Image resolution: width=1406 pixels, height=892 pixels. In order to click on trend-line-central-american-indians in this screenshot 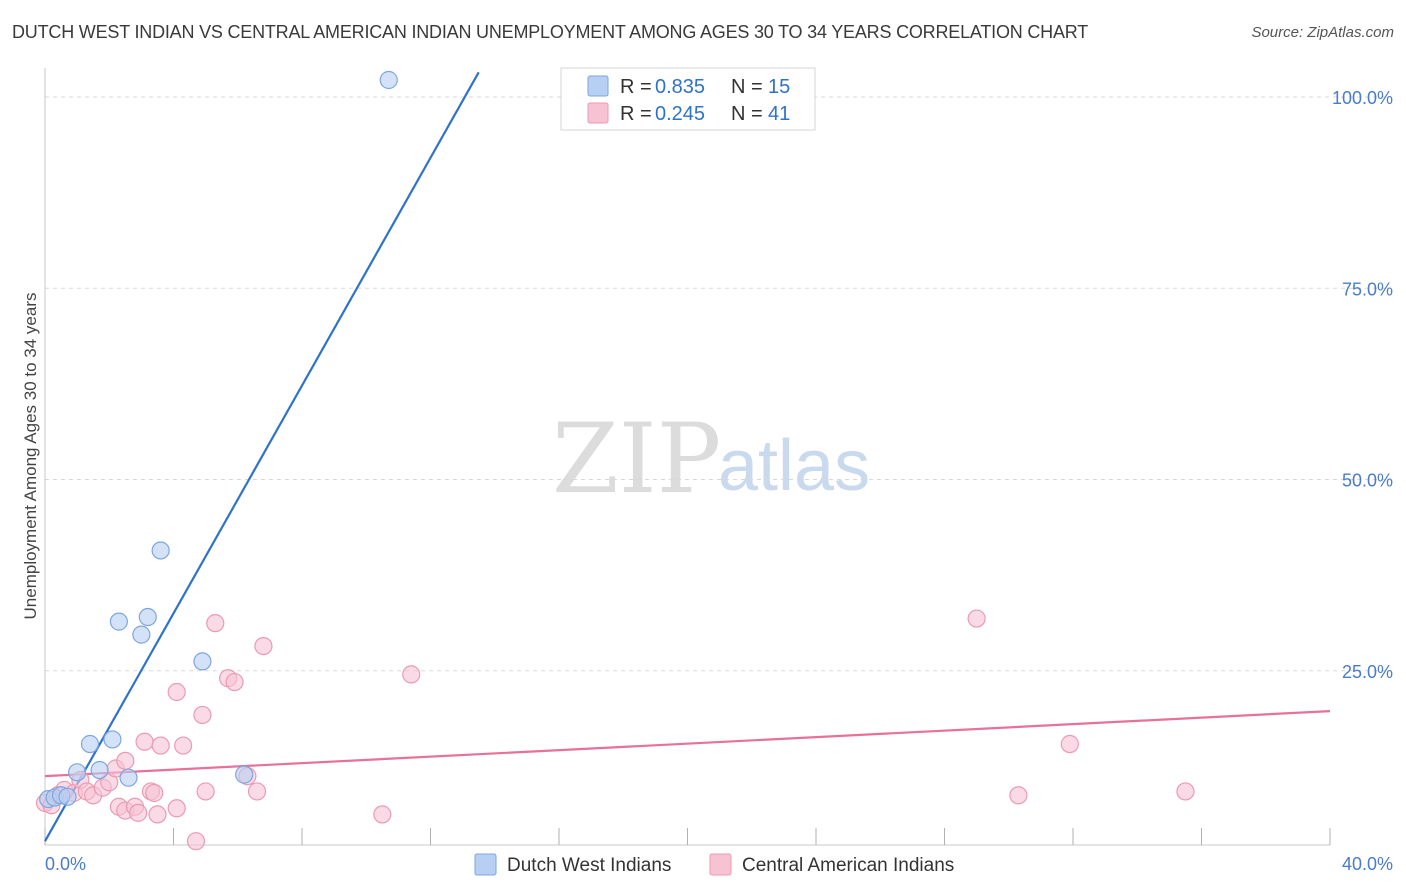, I will do `click(687, 744)`.